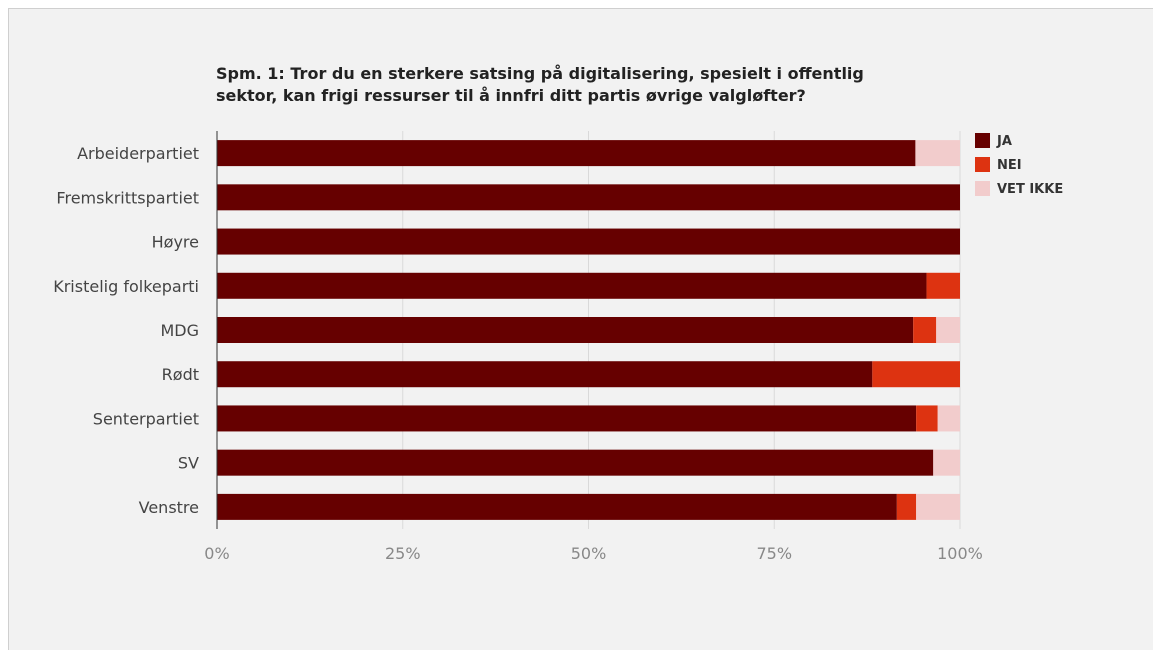 This screenshot has height=651, width=1153. I want to click on legend-label: JA, so click(1004, 141).